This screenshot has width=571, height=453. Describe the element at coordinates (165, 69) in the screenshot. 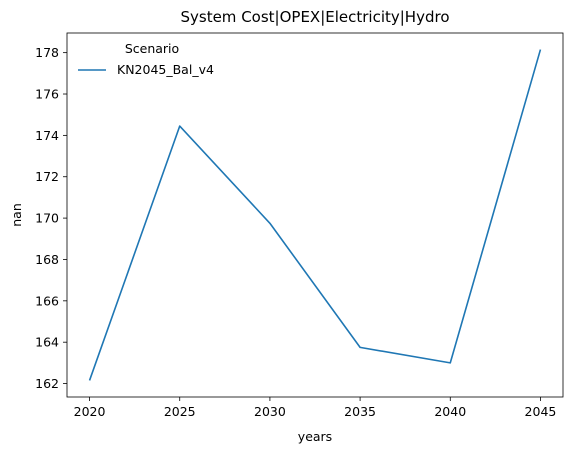

I see `legend-entry-label: KN2045_Bal_v4` at that location.